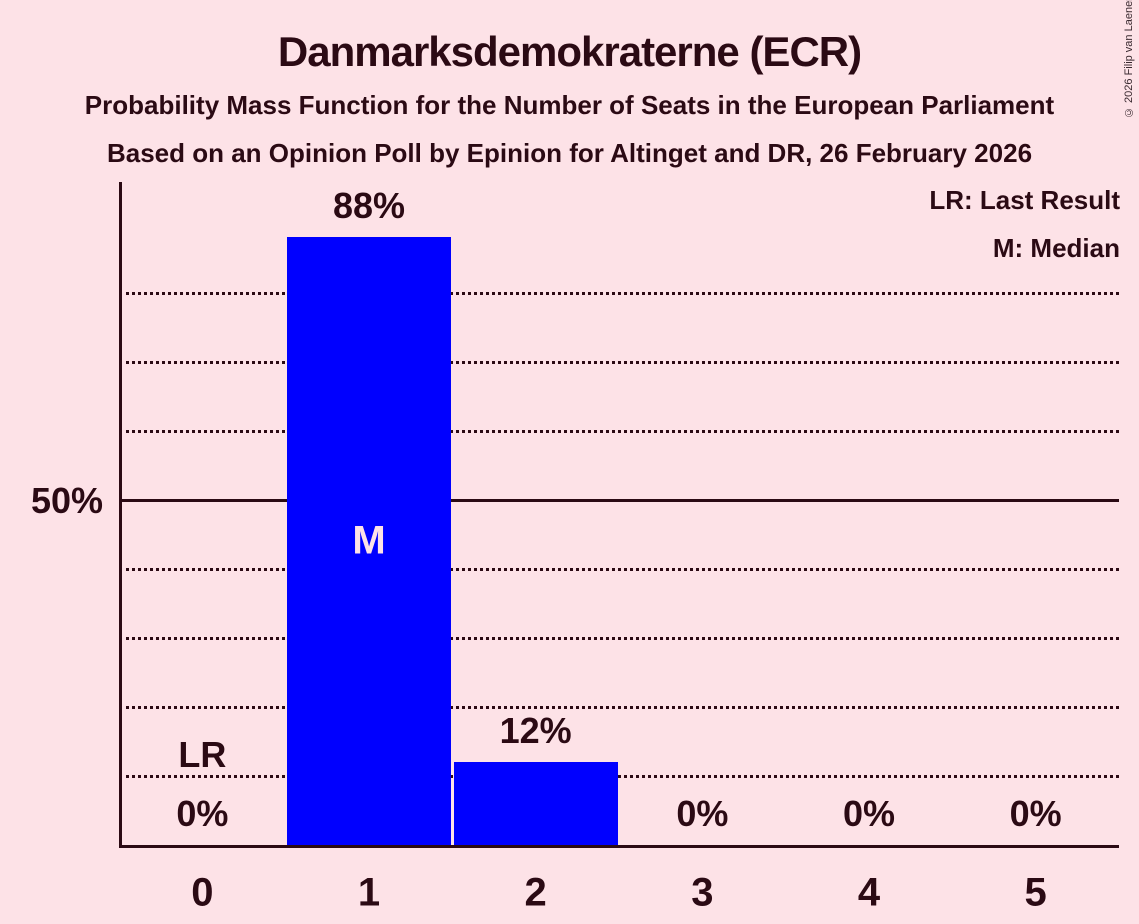  I want to click on x-tick-label: 0, so click(202, 892).